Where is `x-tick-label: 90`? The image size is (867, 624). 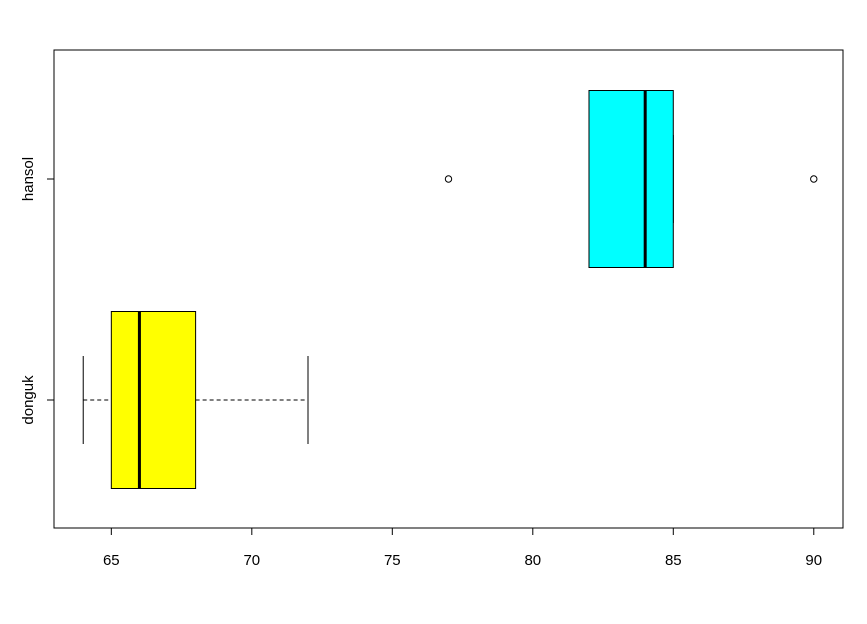
x-tick-label: 90 is located at coordinates (813, 560).